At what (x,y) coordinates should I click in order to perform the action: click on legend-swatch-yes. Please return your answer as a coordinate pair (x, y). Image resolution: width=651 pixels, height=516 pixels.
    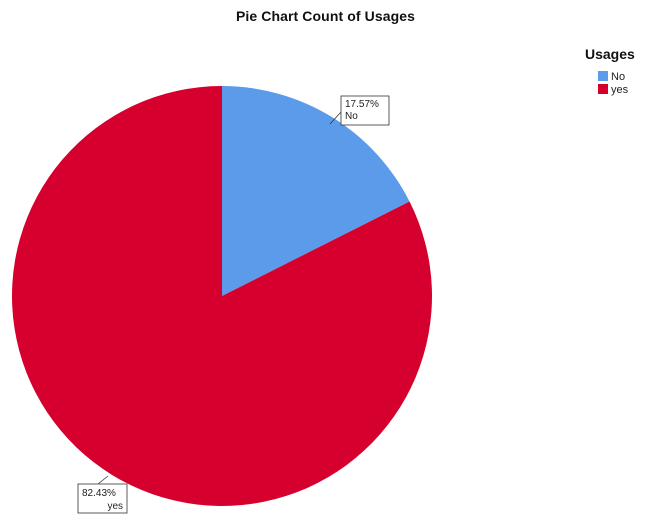
    Looking at the image, I should click on (603, 89).